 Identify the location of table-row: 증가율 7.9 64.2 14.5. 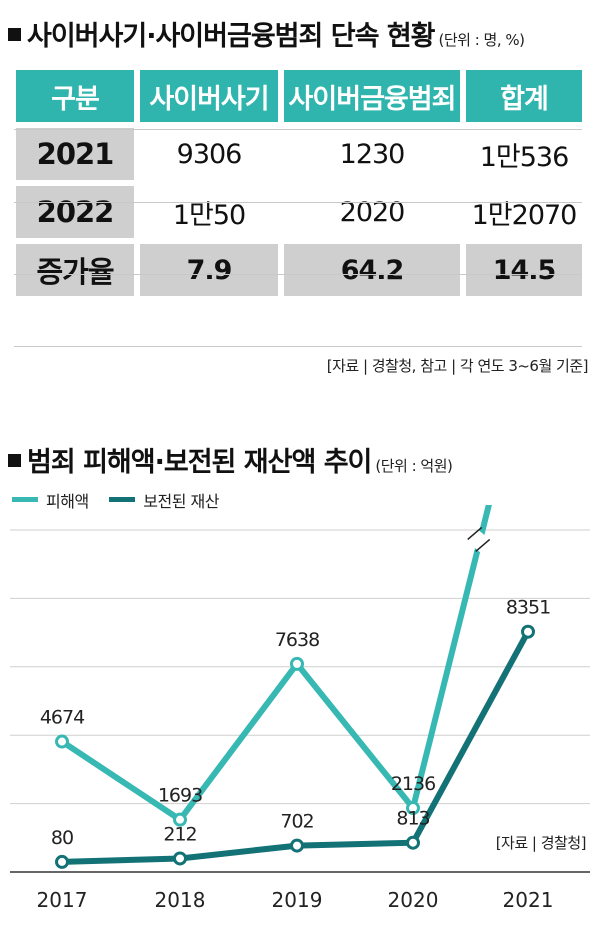
(299, 270).